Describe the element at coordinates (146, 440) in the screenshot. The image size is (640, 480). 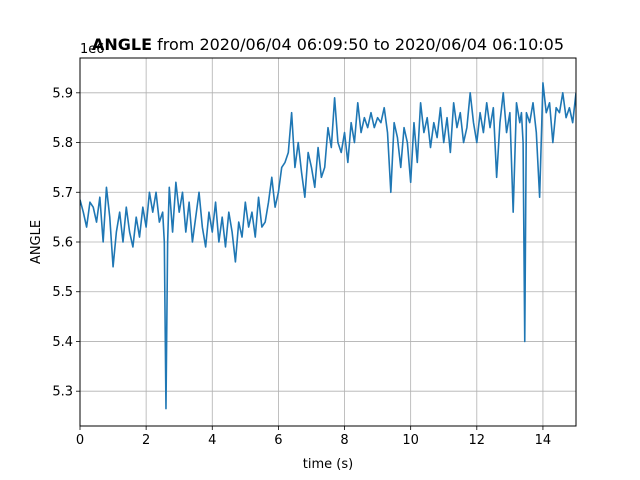
I see `x-tick-label: 2` at that location.